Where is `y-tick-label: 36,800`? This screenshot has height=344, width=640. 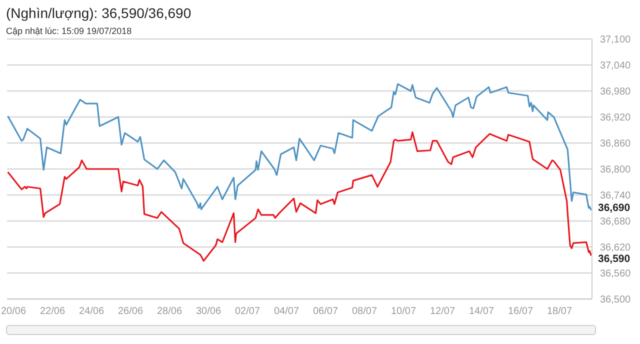
y-tick-label: 36,800 is located at coordinates (616, 170).